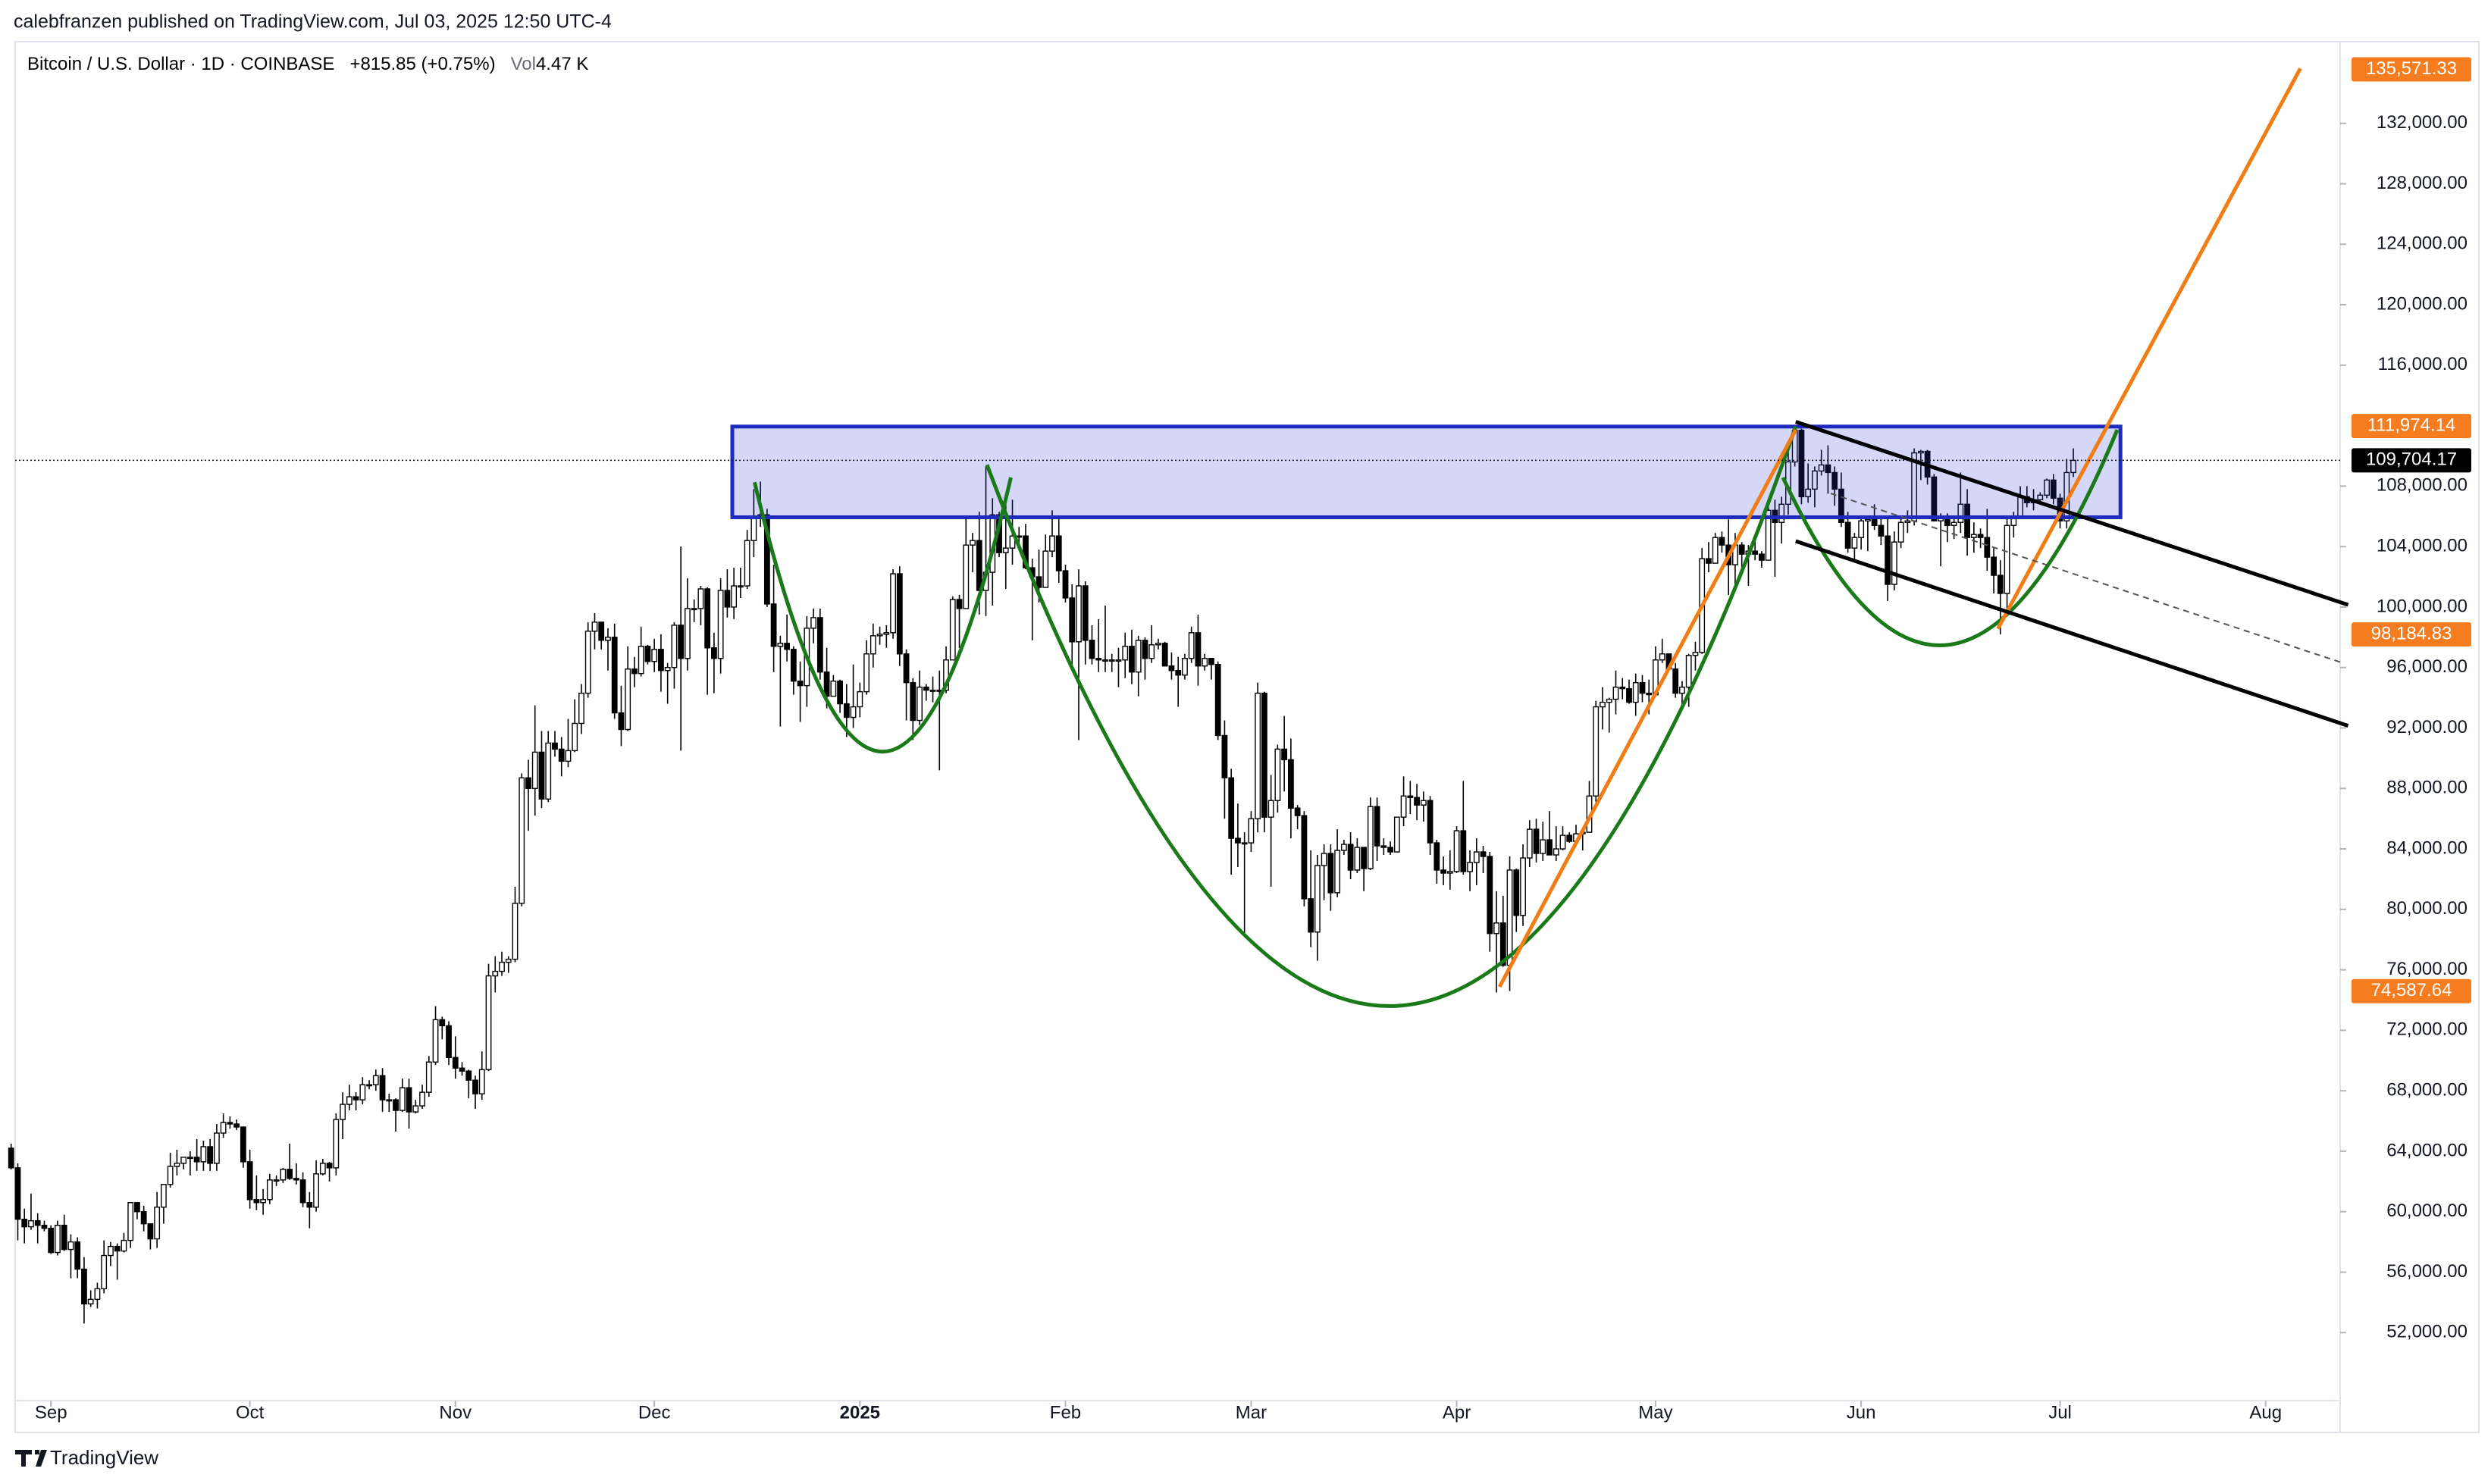  I want to click on cup-curve, so click(1950, 538).